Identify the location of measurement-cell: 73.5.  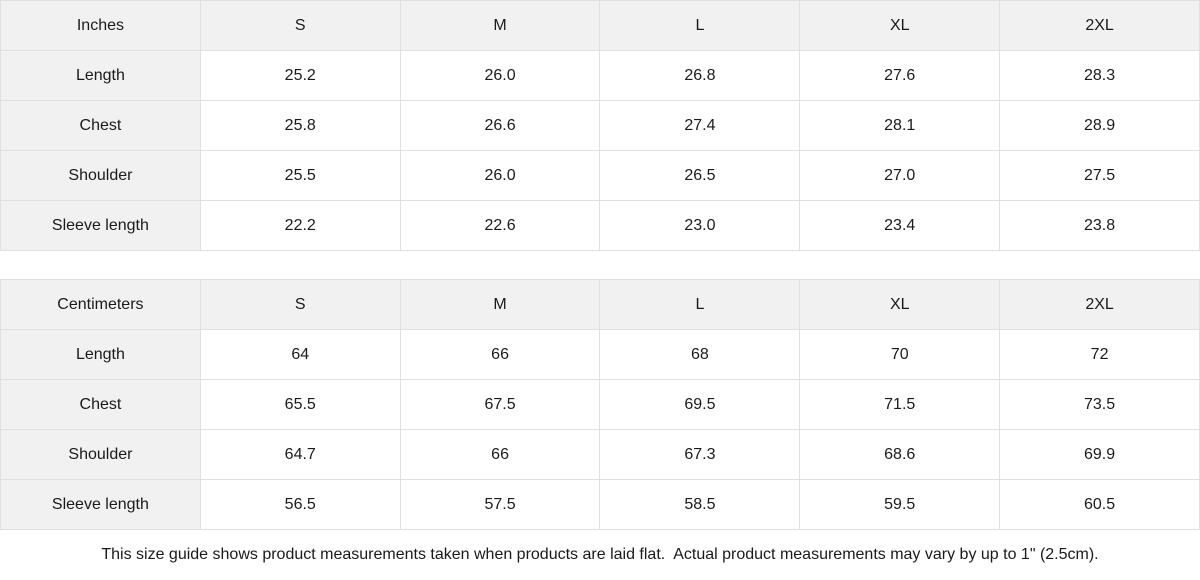
(1099, 404).